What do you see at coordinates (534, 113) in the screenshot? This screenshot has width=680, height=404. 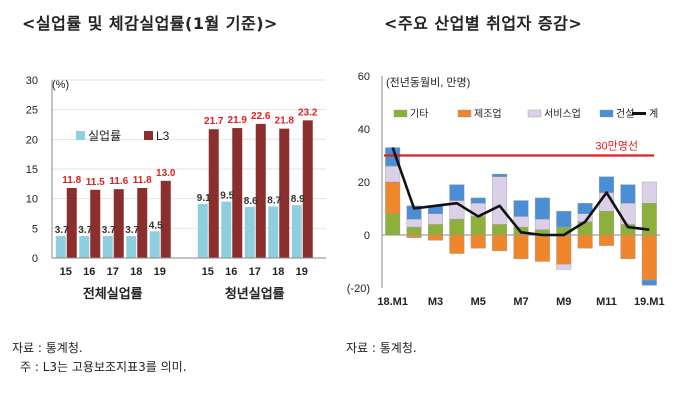 I see `legend-swatch-services` at bounding box center [534, 113].